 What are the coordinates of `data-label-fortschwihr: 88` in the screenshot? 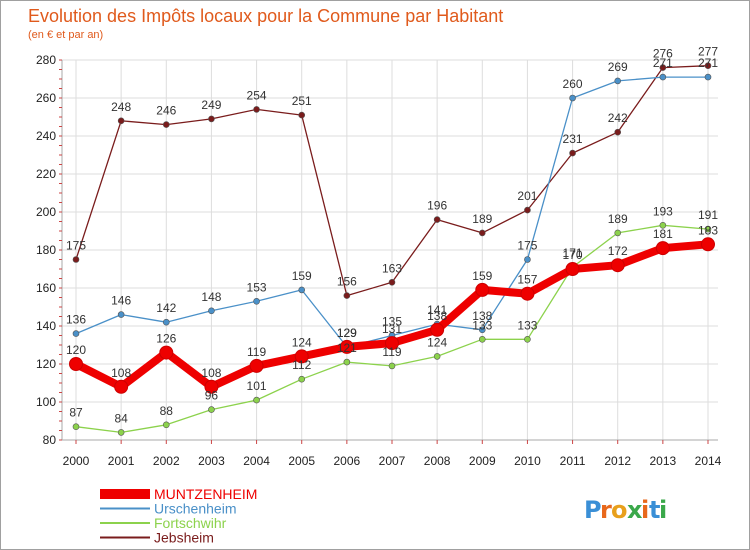 It's located at (167, 411).